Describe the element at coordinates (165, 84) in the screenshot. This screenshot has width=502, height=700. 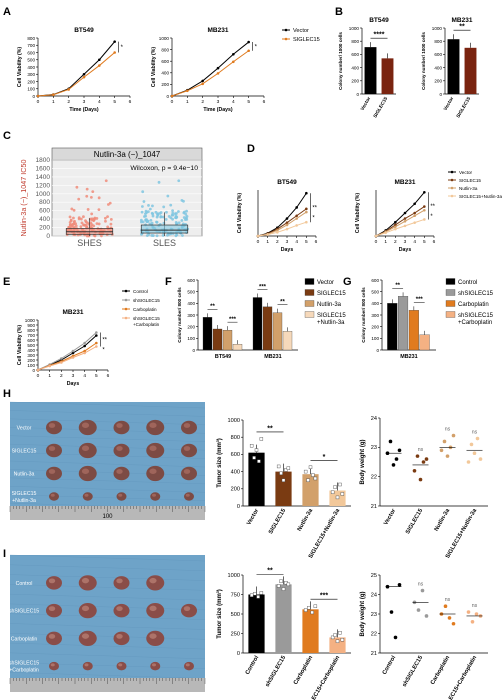
I see `y-tick-label: 200` at that location.